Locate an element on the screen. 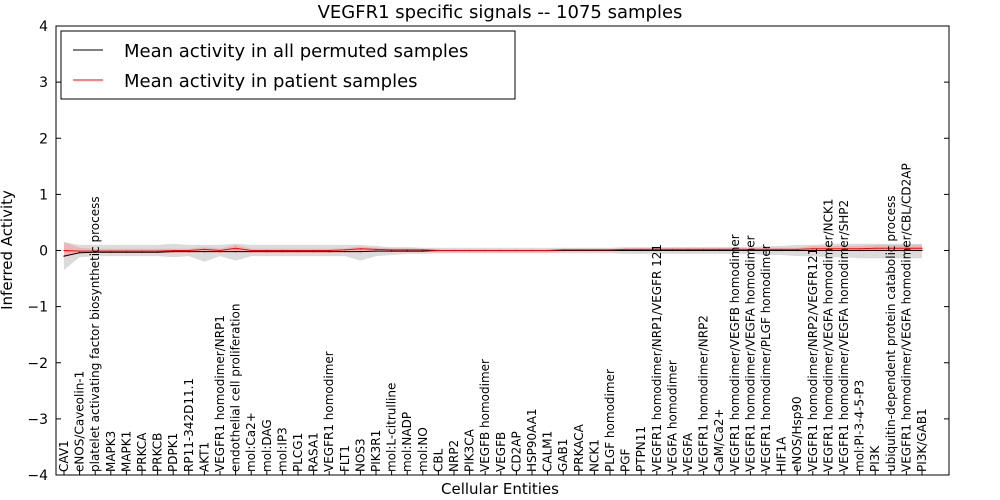 This screenshot has width=1000, height=500. category-label: PI3K is located at coordinates (875, 458).